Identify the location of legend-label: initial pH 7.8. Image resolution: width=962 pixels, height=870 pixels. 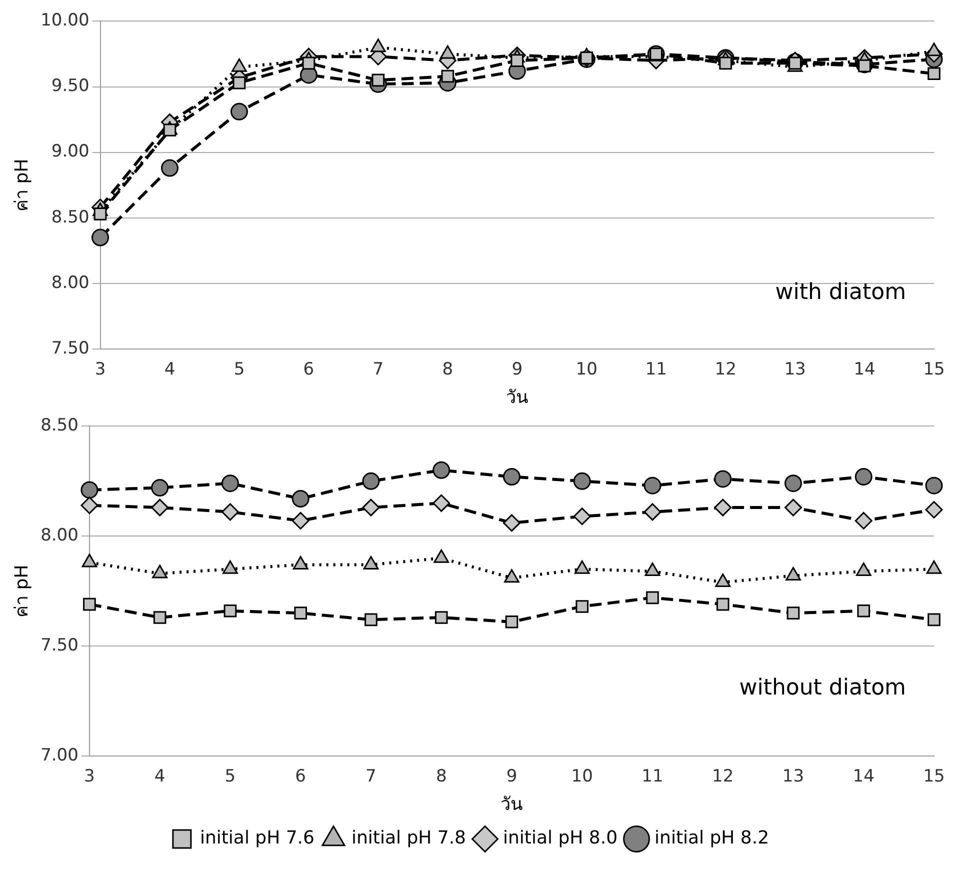
(408, 838).